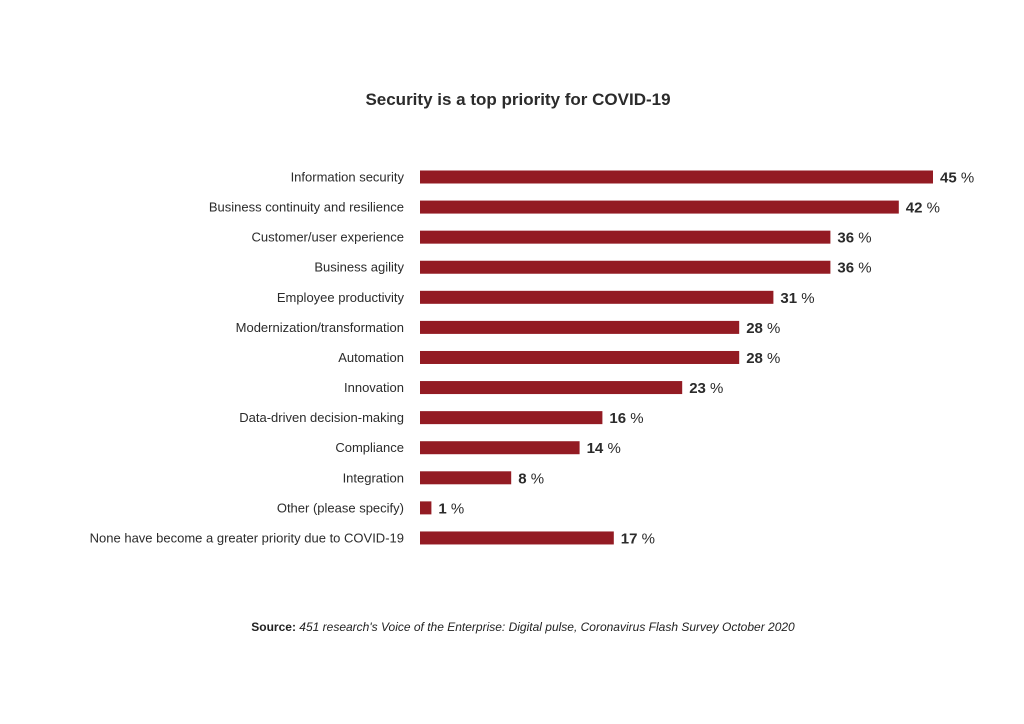  What do you see at coordinates (451, 508) in the screenshot?
I see `value-label: 1 %` at bounding box center [451, 508].